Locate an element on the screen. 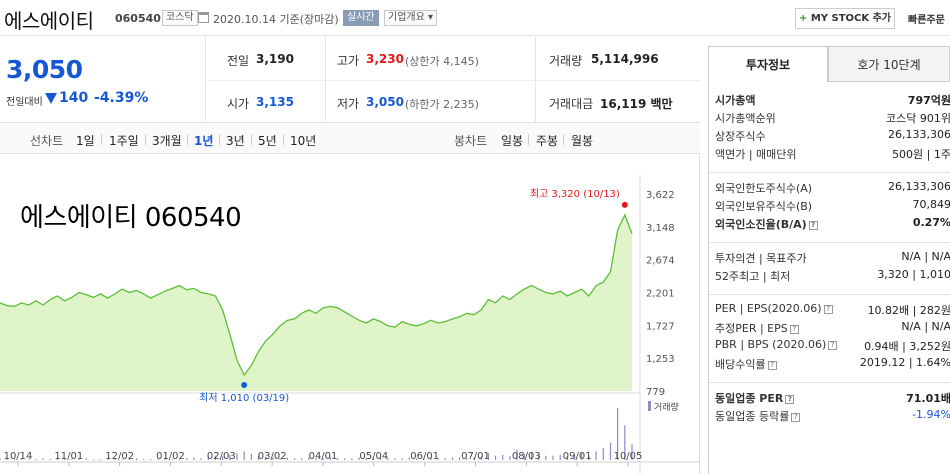  info-row-value: 797억원 is located at coordinates (928, 100).